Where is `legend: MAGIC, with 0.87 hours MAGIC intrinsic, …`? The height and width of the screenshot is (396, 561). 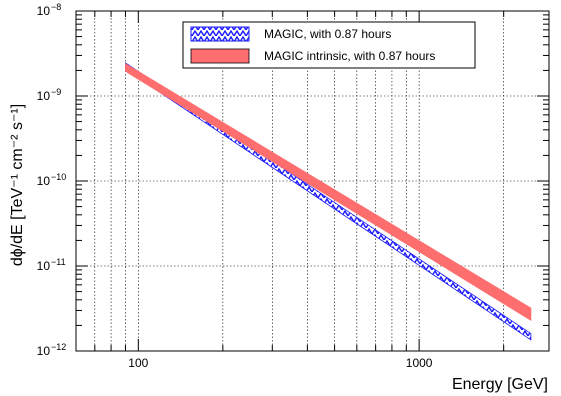
legend: MAGIC, with 0.87 hours MAGIC intrinsic, … is located at coordinates (329, 45).